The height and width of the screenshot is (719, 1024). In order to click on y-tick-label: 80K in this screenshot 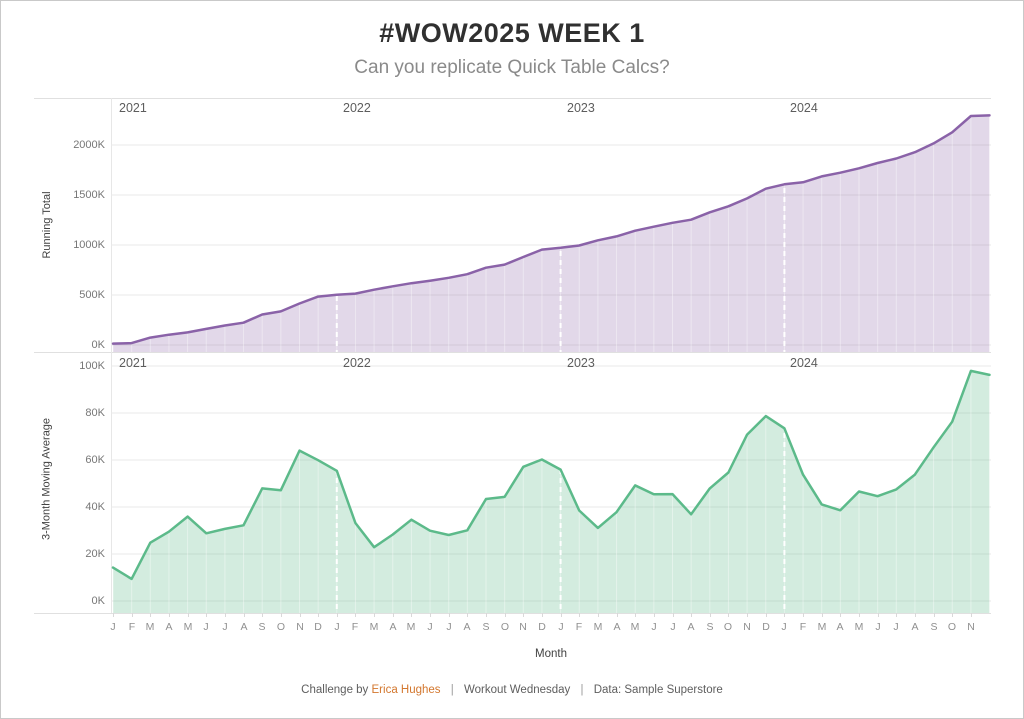, I will do `click(95, 413)`.